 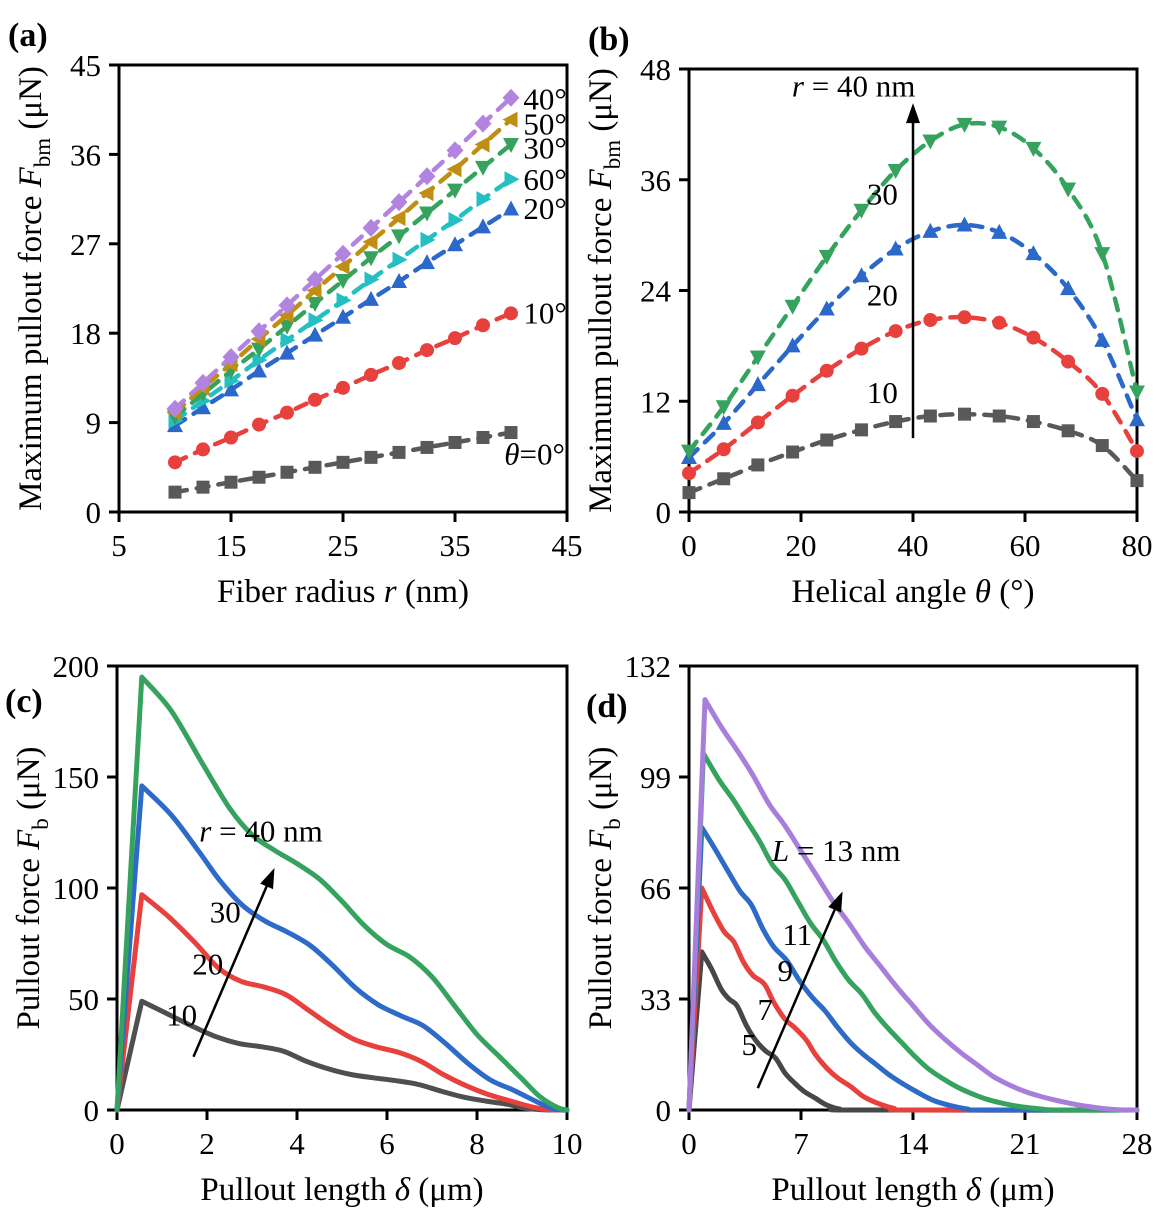 I want to click on series-annotation: 60°, so click(x=544, y=179).